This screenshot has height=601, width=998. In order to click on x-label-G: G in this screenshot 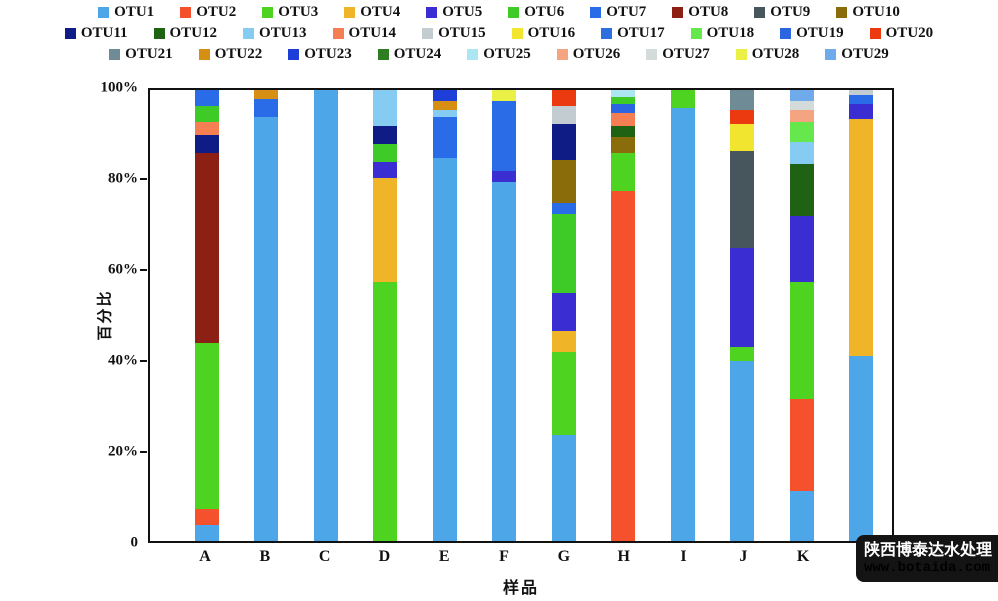, I will do `click(564, 556)`.